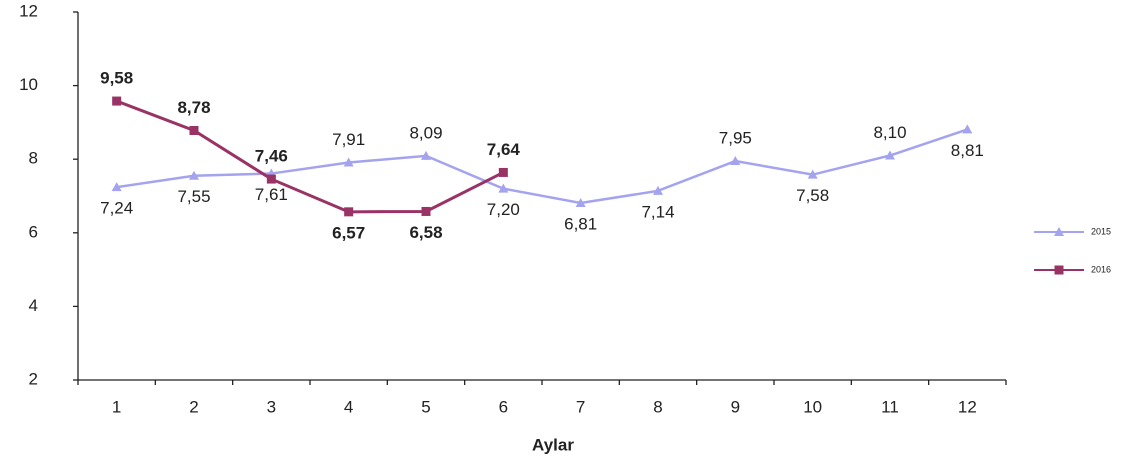  Describe the element at coordinates (271, 156) in the screenshot. I see `data-label: 7,46` at that location.